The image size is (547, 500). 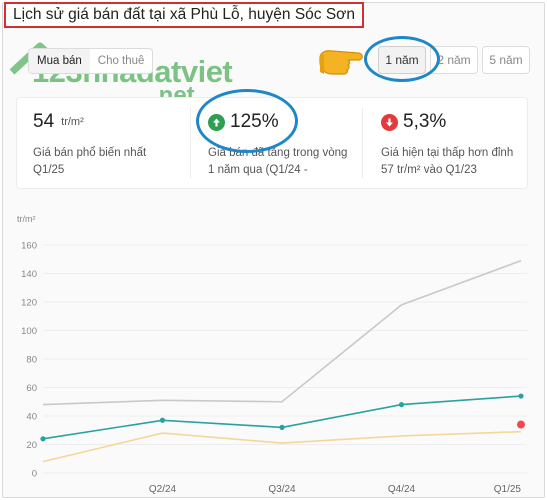 I want to click on stat-common-price: 54 tr/m² Giá bán phổ biến nhất Q1/25, so click(x=103, y=143).